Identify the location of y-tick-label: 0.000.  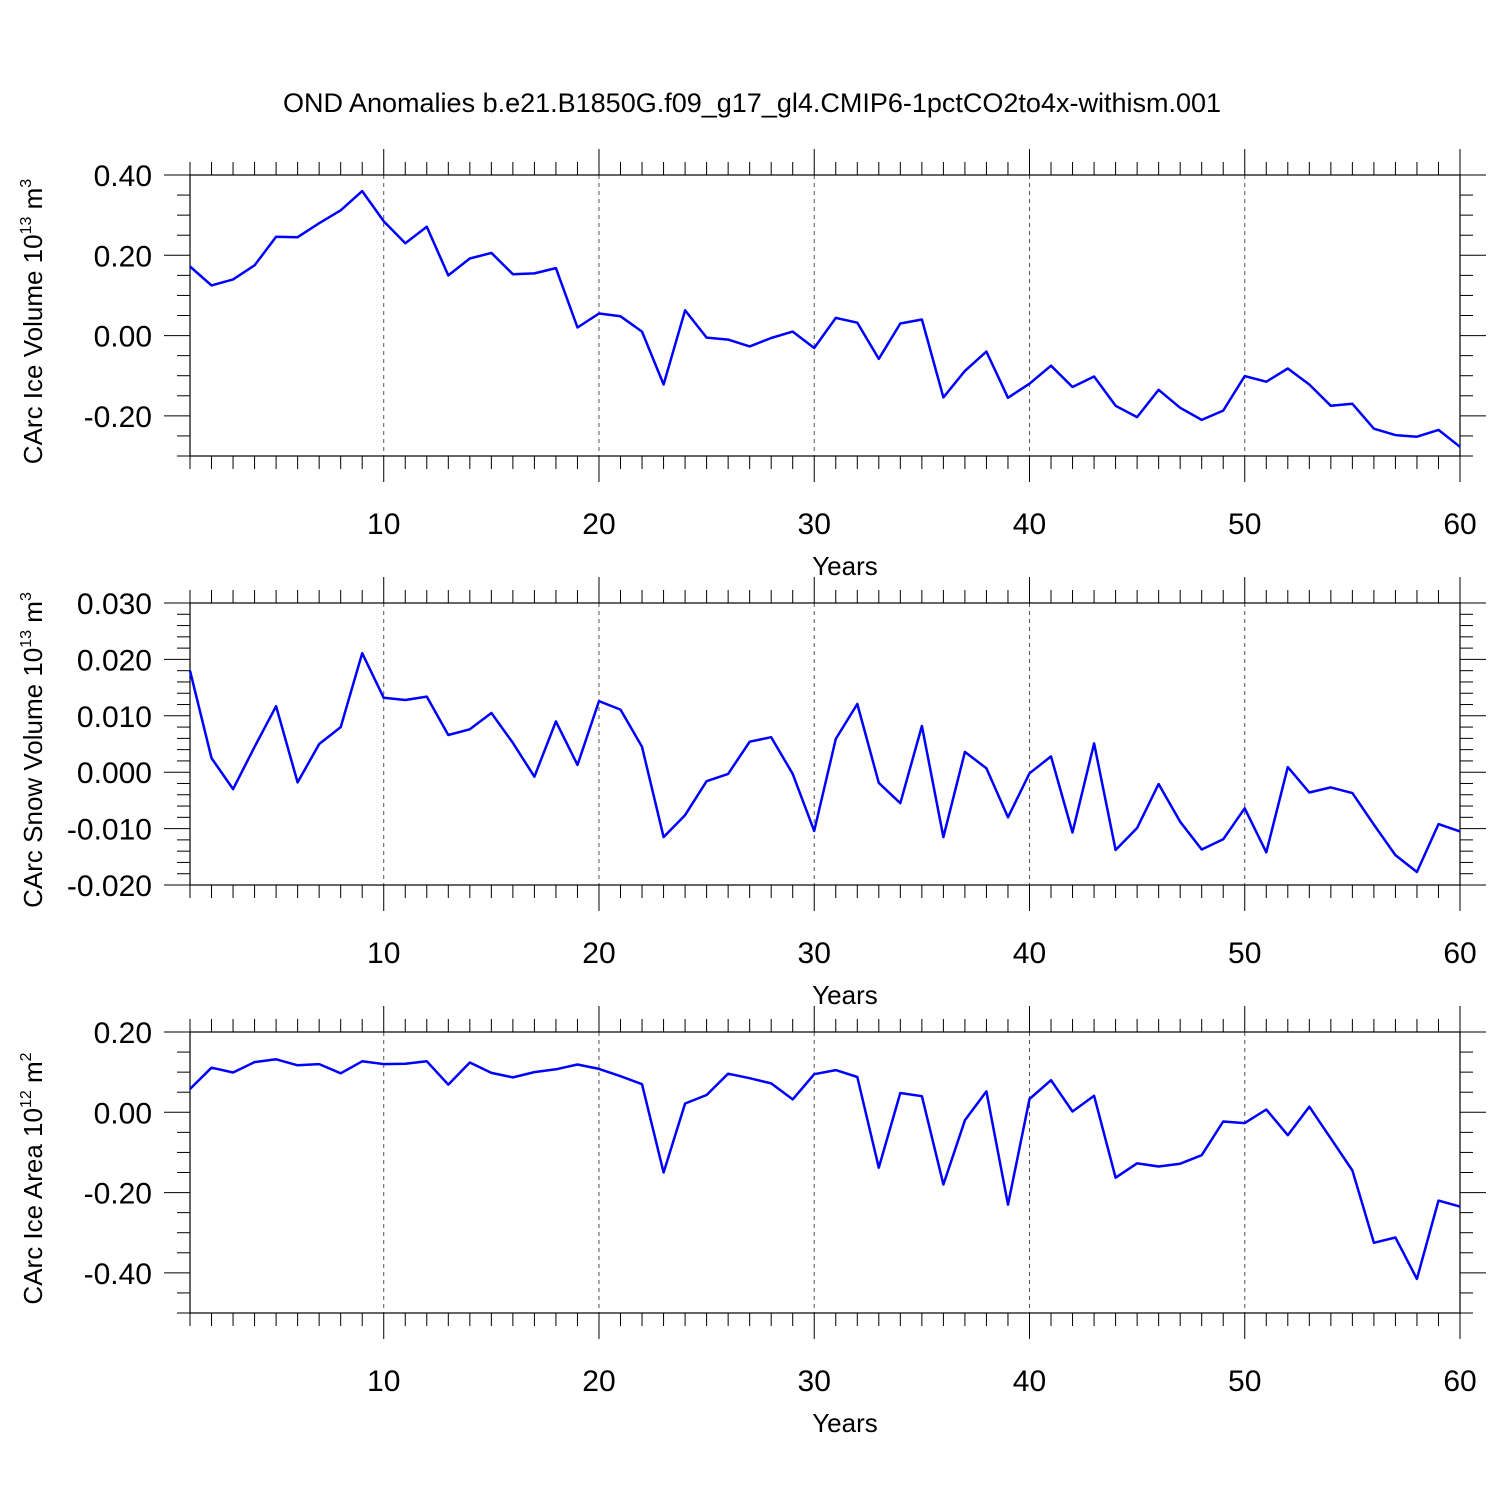
(114, 773).